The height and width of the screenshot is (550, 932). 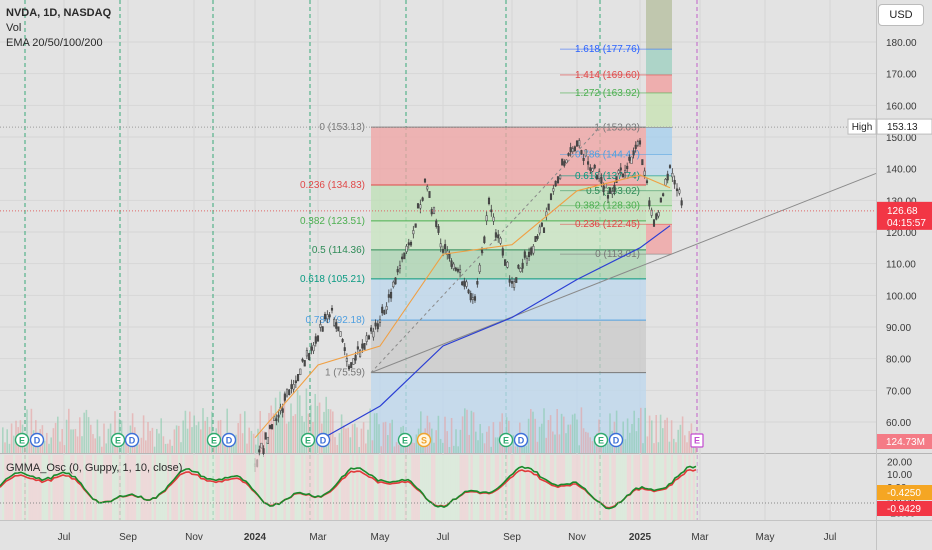 I want to click on fib-ext-label: 1.272 (163.92), so click(x=607, y=93).